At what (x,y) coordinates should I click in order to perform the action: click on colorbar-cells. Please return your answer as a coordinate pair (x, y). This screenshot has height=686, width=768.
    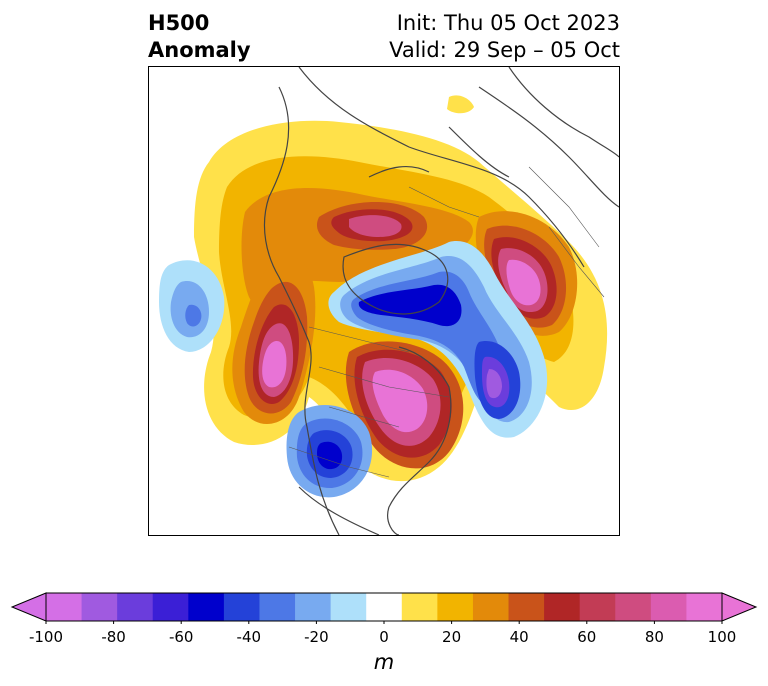
    Looking at the image, I should click on (384, 607).